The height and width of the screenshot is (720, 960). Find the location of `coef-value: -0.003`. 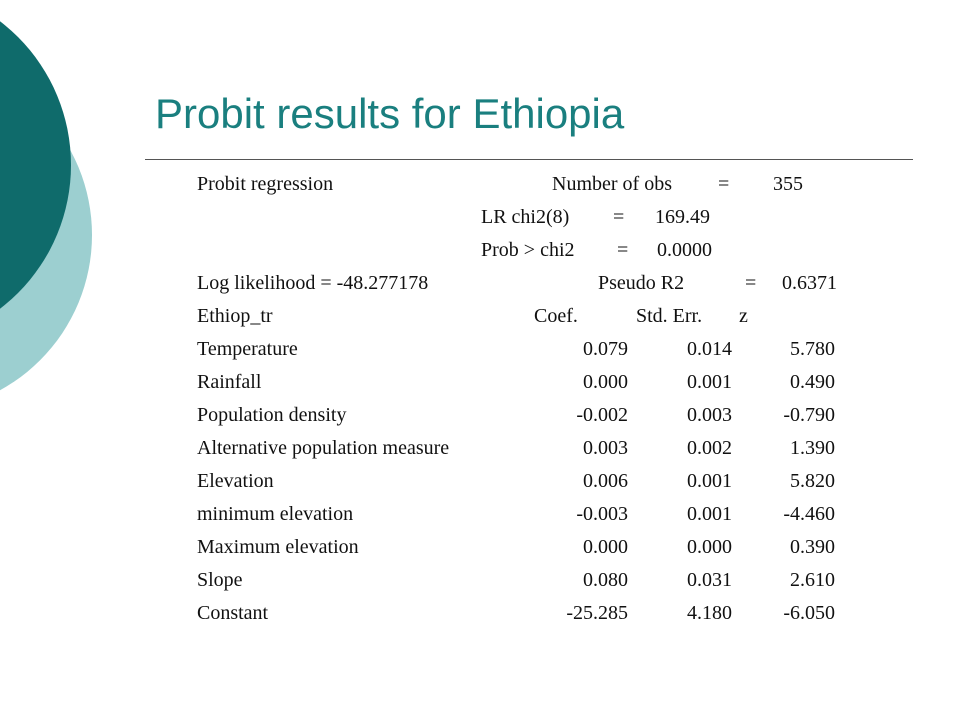

coef-value: -0.003 is located at coordinates (602, 514).